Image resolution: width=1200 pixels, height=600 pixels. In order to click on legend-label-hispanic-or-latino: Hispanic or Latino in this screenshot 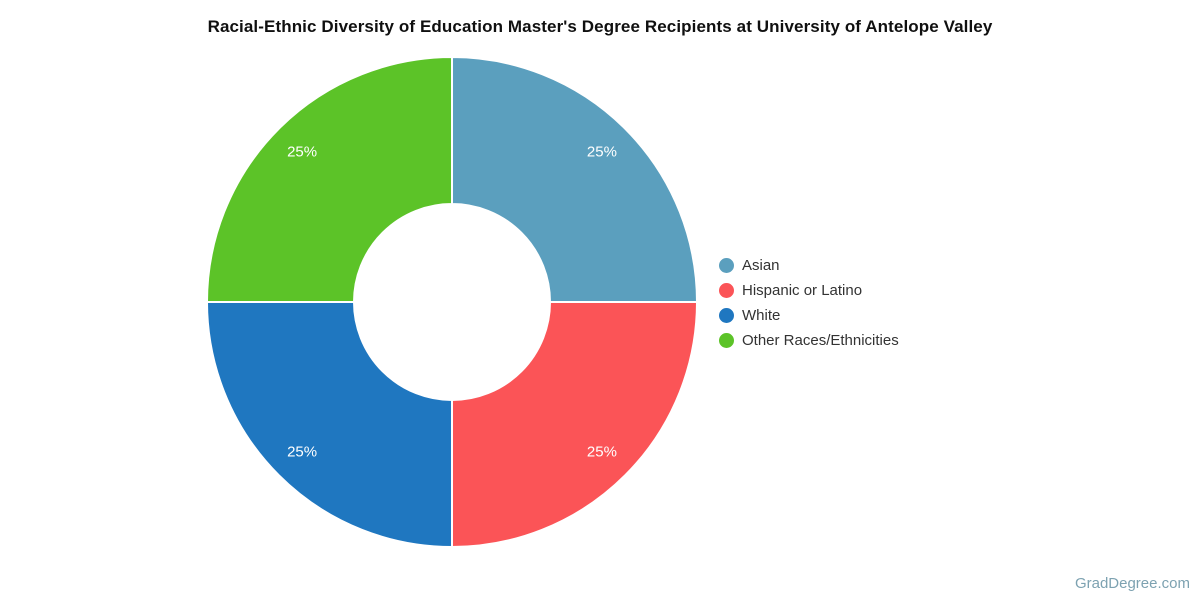, I will do `click(802, 290)`.